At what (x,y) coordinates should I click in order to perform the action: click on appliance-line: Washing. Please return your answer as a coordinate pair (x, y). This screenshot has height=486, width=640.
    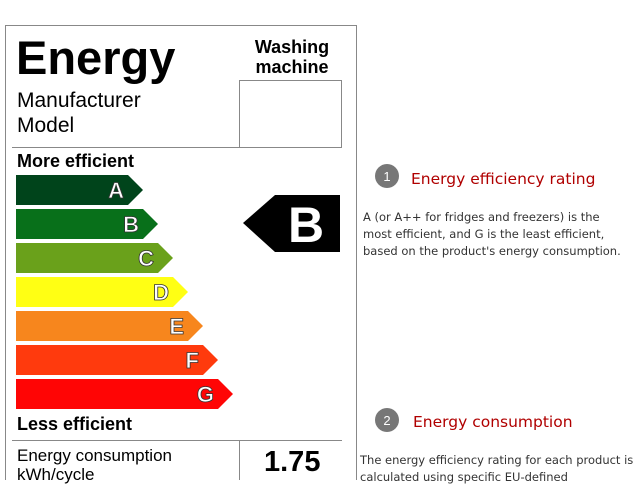
    Looking at the image, I should click on (292, 47).